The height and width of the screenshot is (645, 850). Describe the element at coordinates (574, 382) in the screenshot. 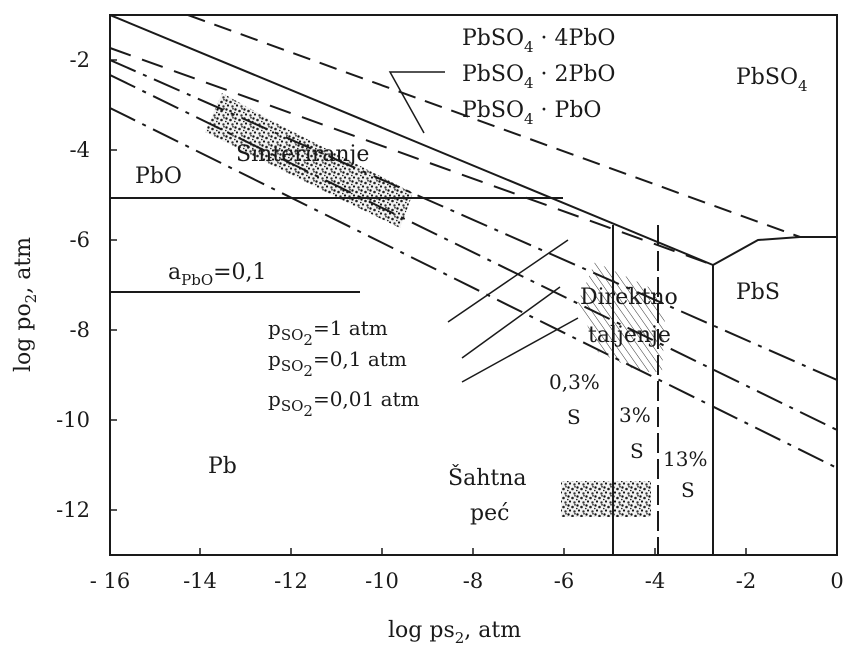

I see `sulfur-label-0-3pct: 0,3%` at that location.